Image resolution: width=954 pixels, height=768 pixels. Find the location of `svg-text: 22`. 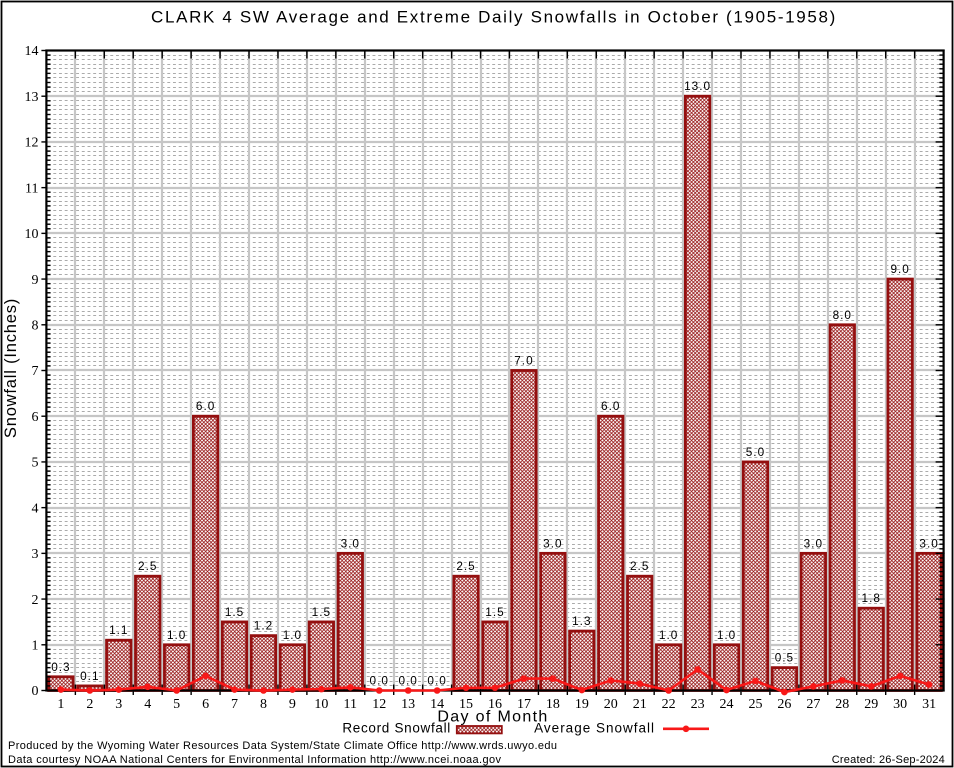

svg-text: 22 is located at coordinates (669, 704).